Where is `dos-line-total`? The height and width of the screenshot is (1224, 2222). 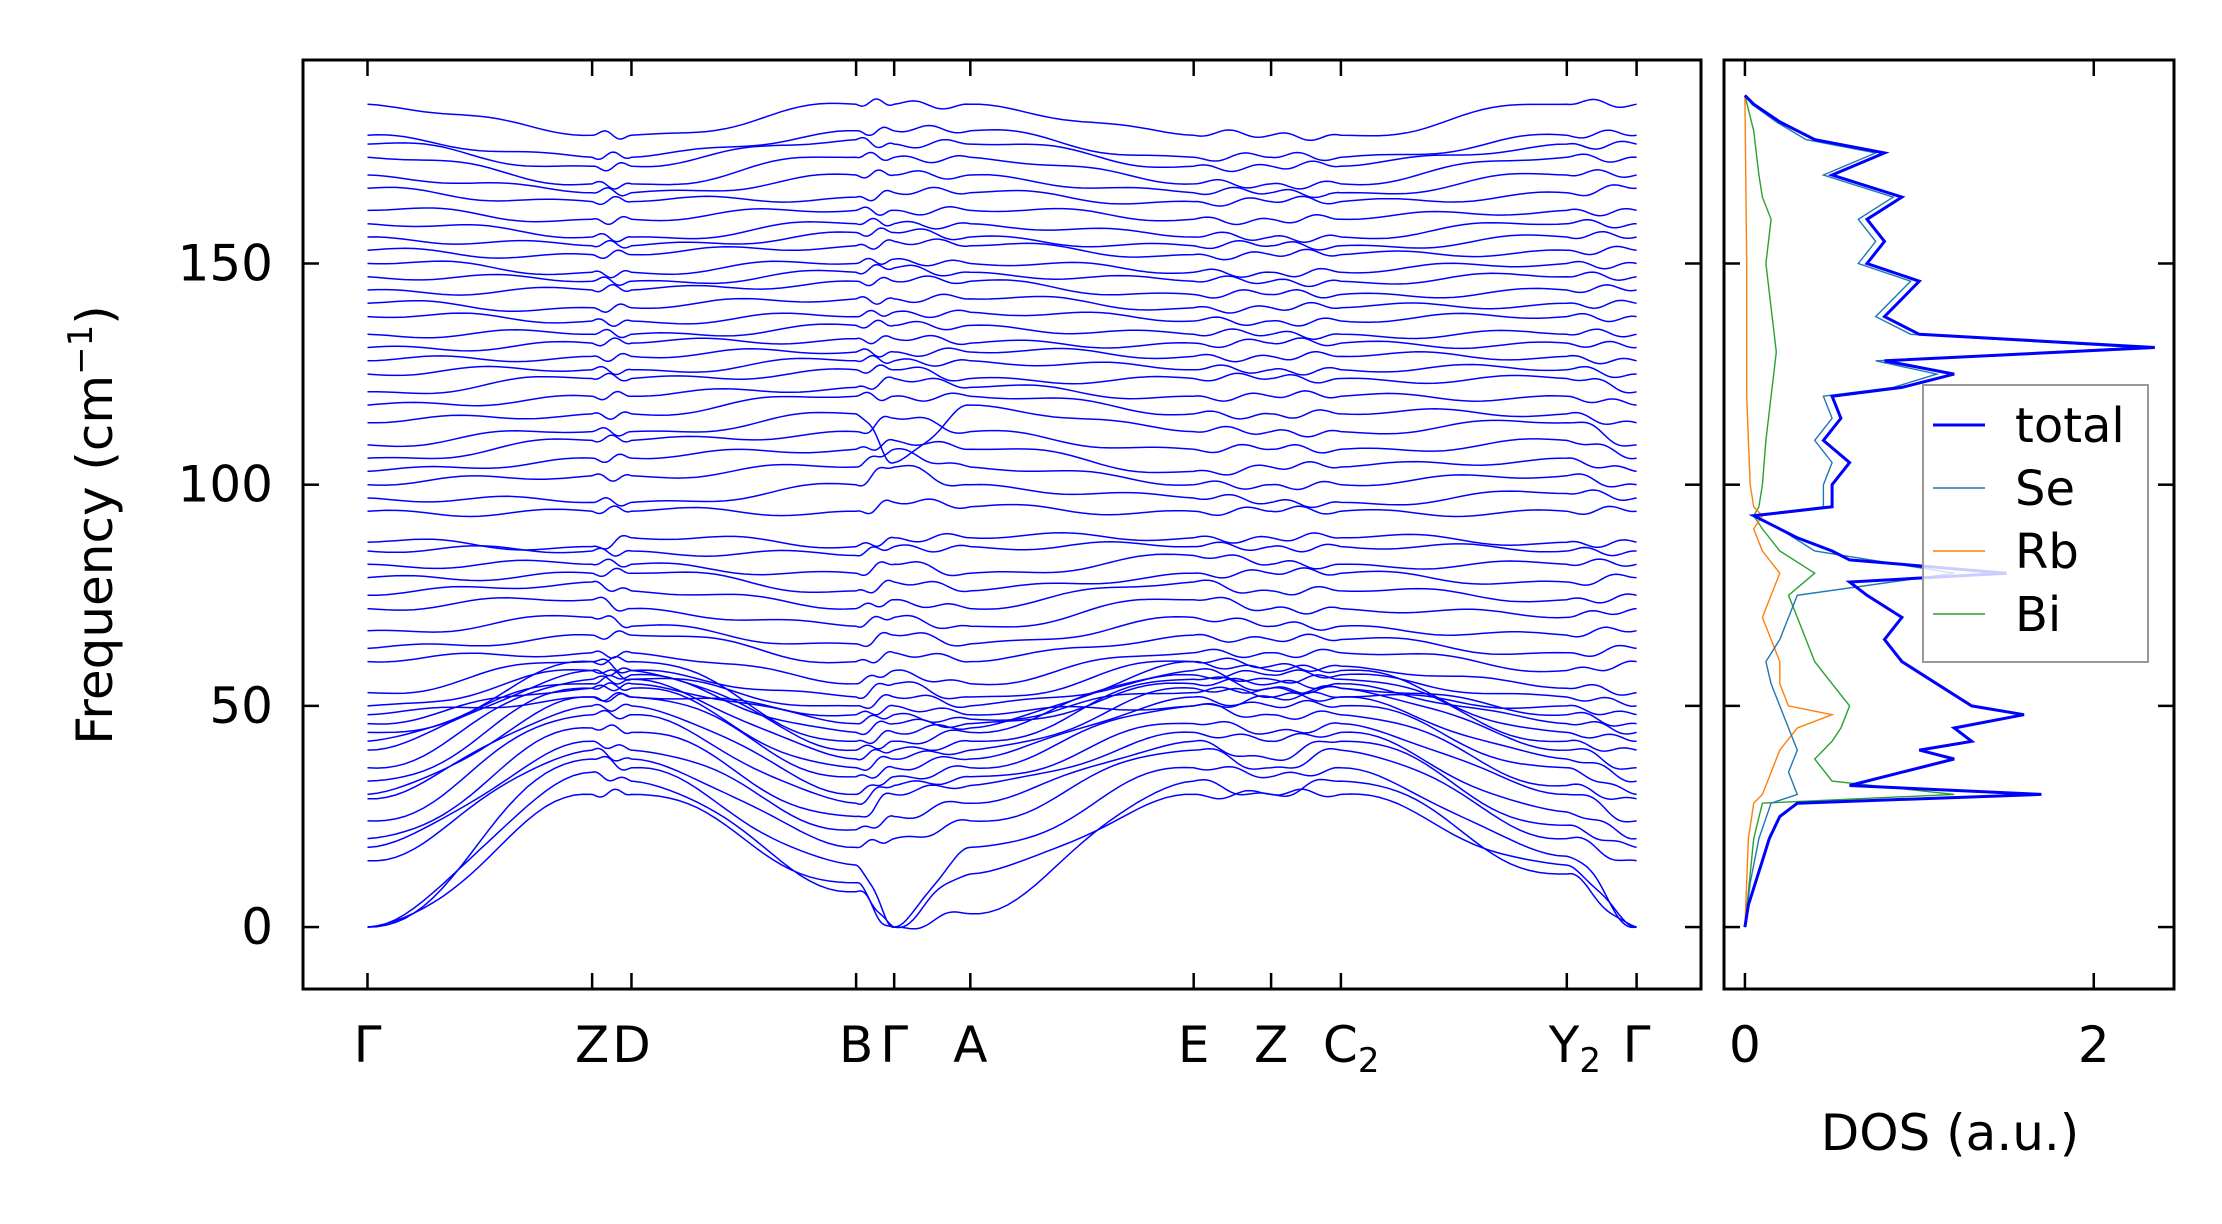 dos-line-total is located at coordinates (1949, 511).